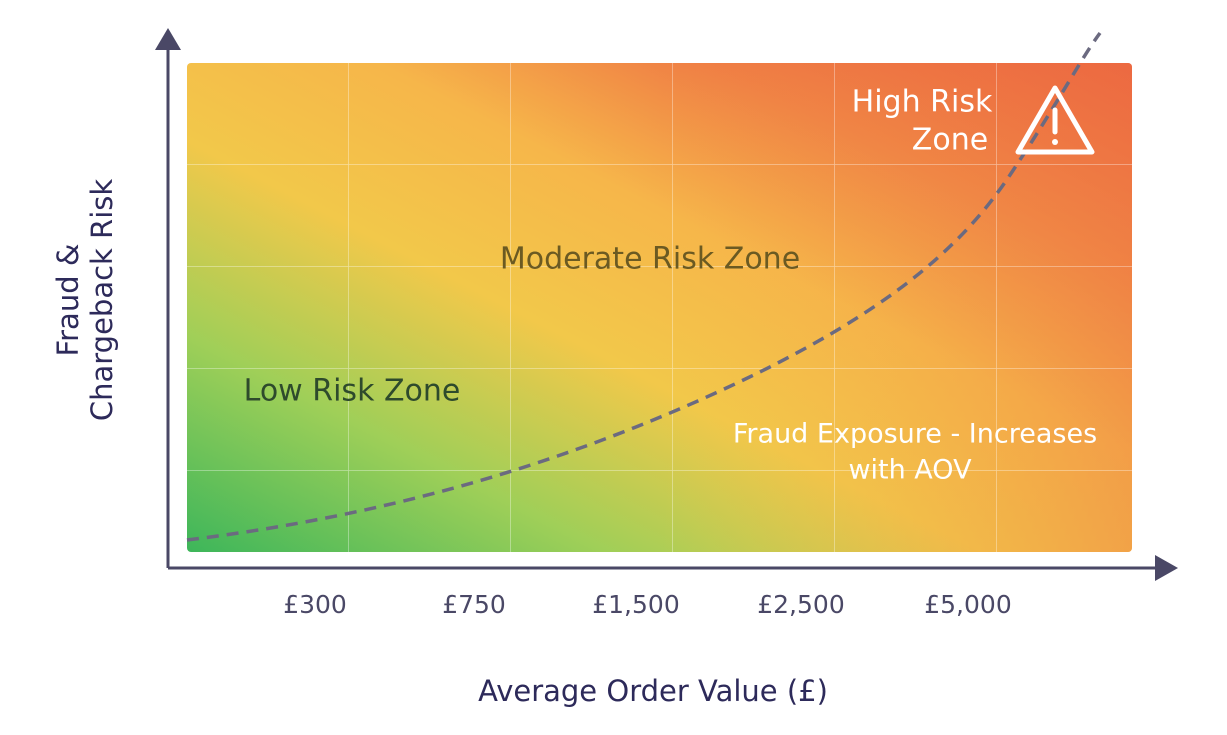 The width and height of the screenshot is (1227, 735). I want to click on low-zone-label: Low Risk Zone, so click(352, 391).